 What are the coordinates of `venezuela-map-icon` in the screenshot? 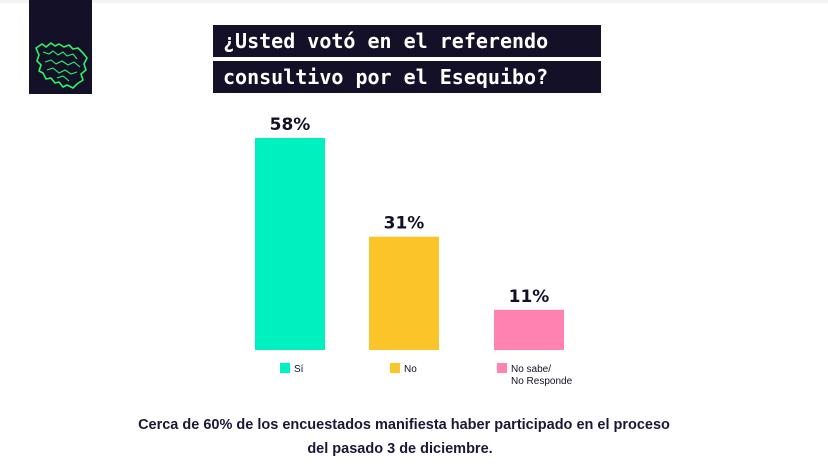 It's located at (61, 65).